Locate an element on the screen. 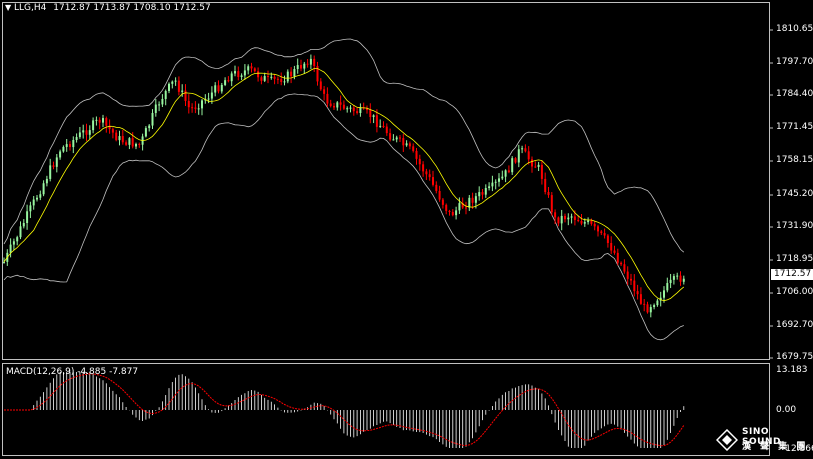 This screenshot has width=813, height=459. price-axis-label: 1692.70 is located at coordinates (794, 325).